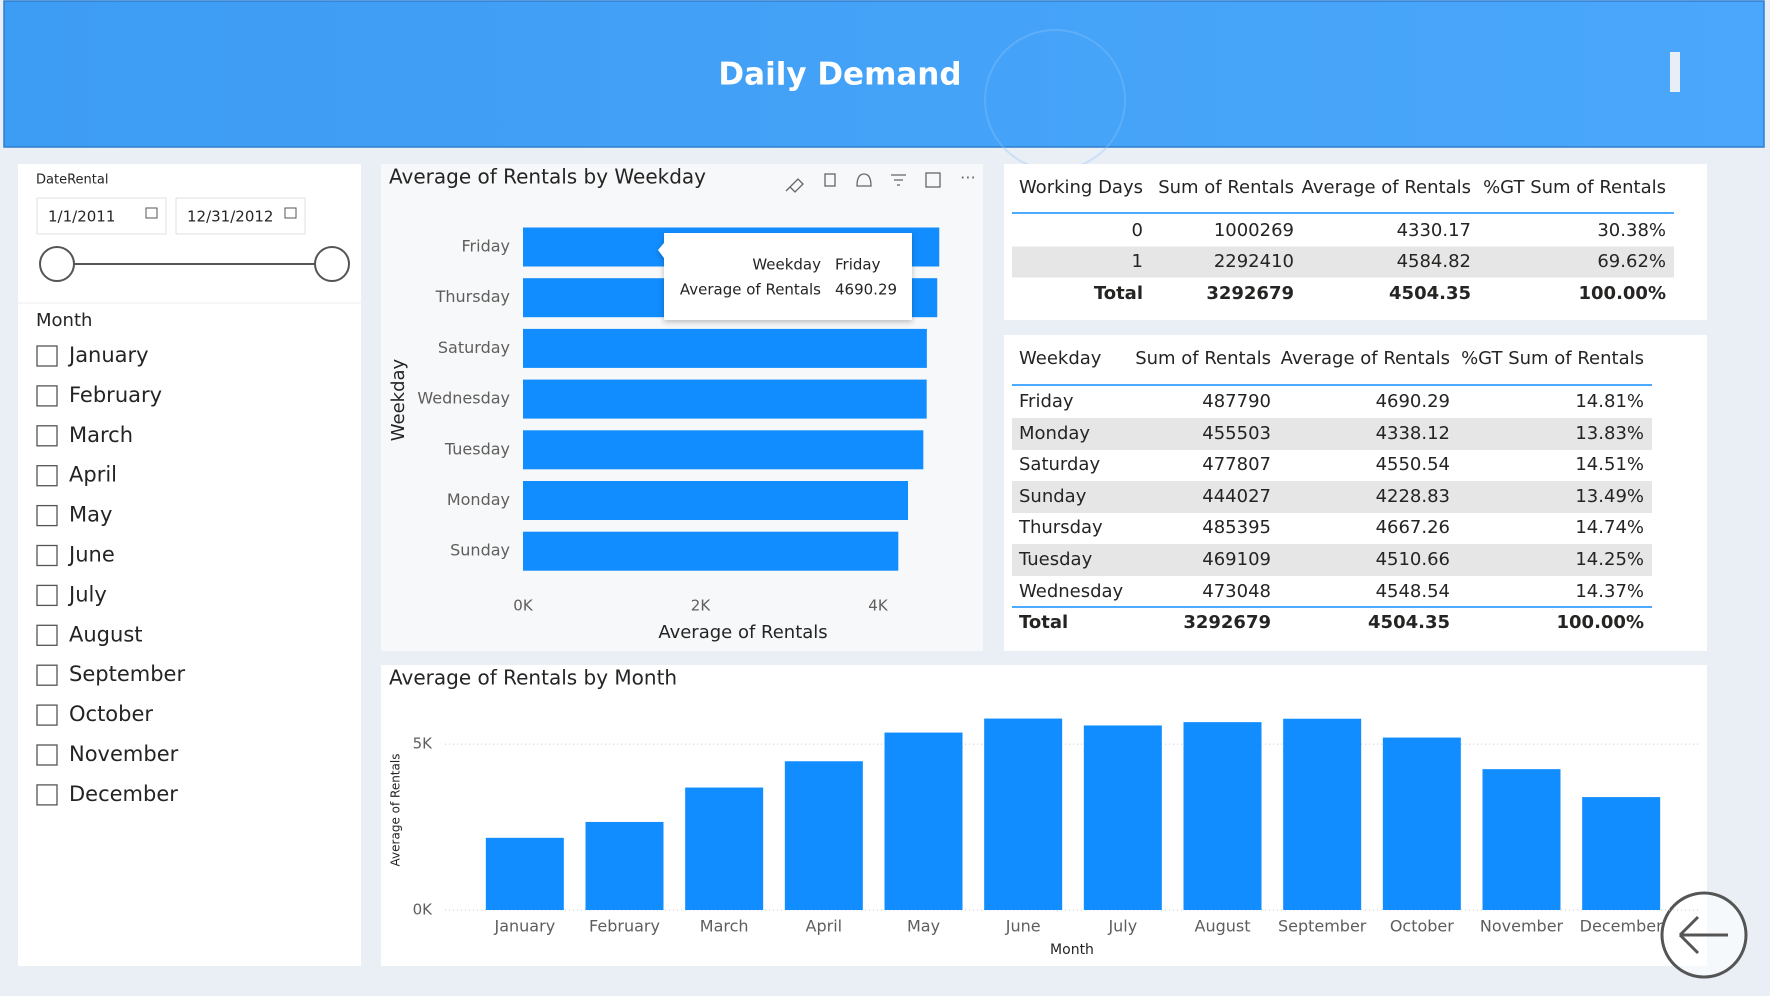 The width and height of the screenshot is (1770, 996). What do you see at coordinates (1046, 401) in the screenshot?
I see `table-cell: Friday` at bounding box center [1046, 401].